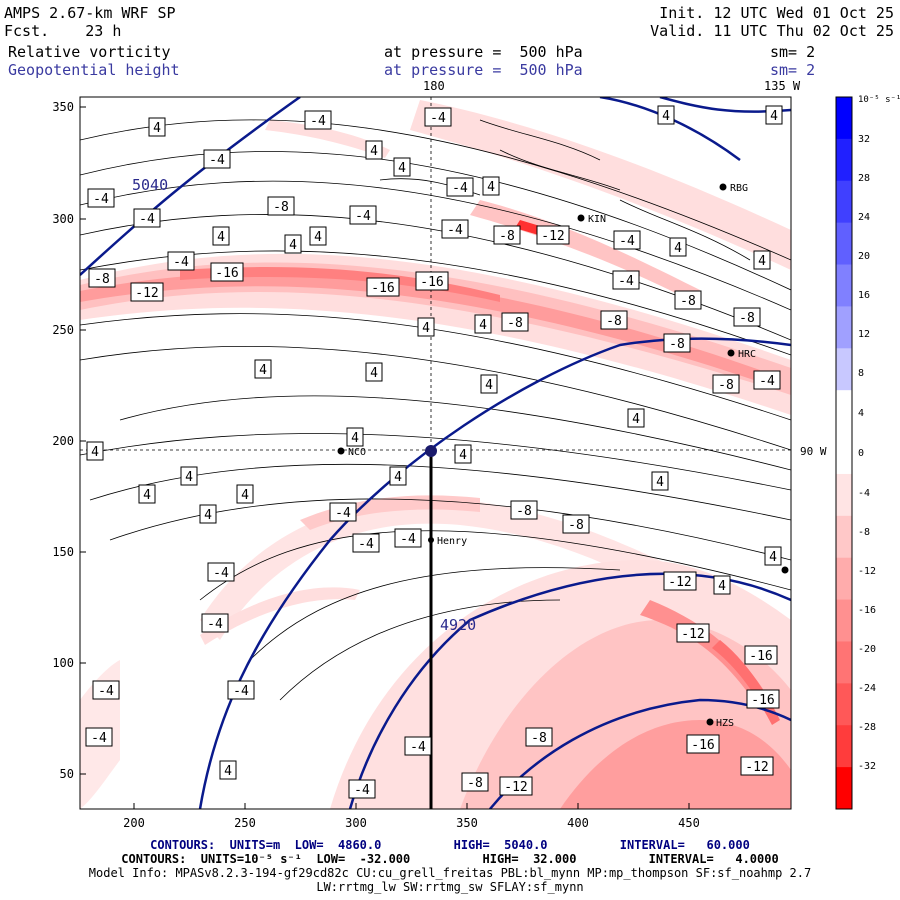 The image size is (900, 900). I want to click on station-hrc-label: HRC, so click(747, 354).